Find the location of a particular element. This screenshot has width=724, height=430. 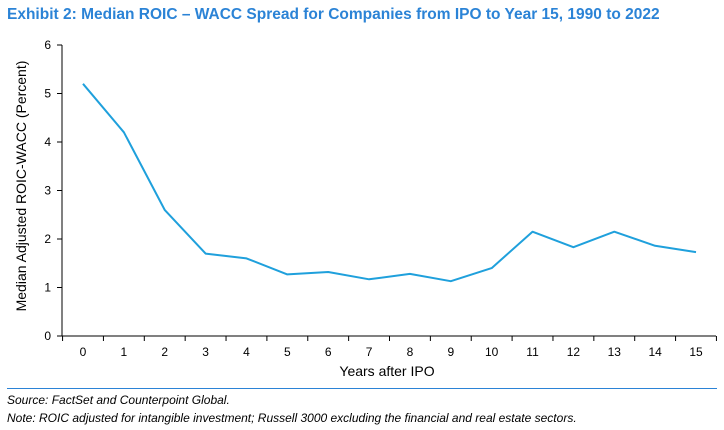

y-tick-label: 2 is located at coordinates (47, 239).